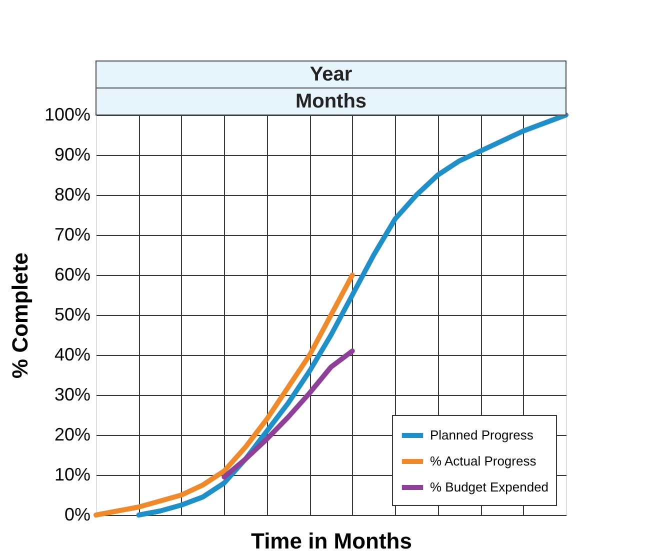 This screenshot has height=551, width=650. I want to click on y-axis-title: % Complete, so click(19, 315).